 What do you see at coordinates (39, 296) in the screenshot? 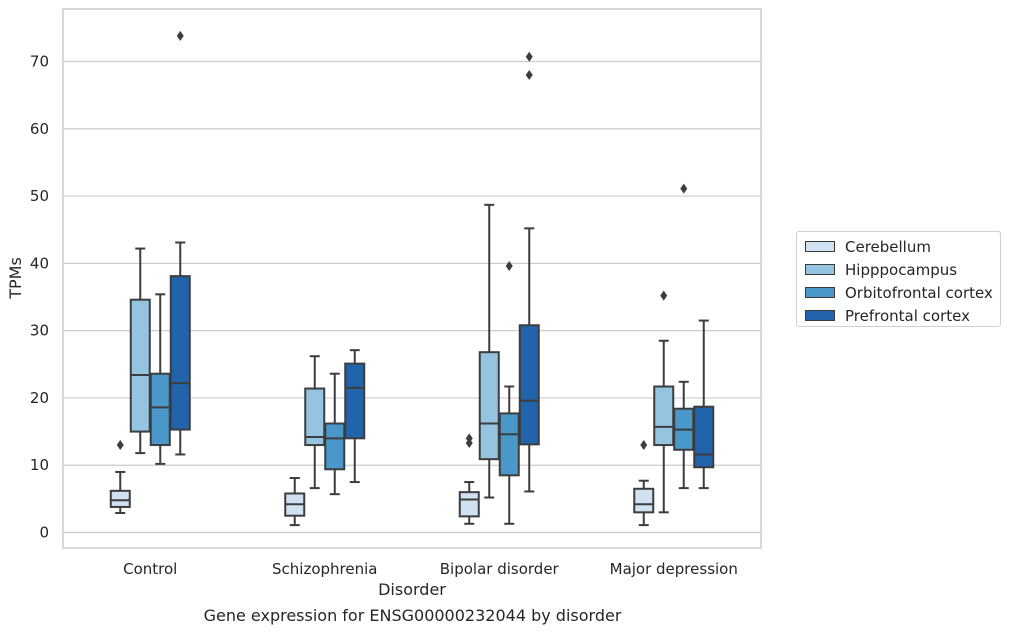
I see `y-axis-ticks: 0 10 20 30 40 50 60 70` at bounding box center [39, 296].